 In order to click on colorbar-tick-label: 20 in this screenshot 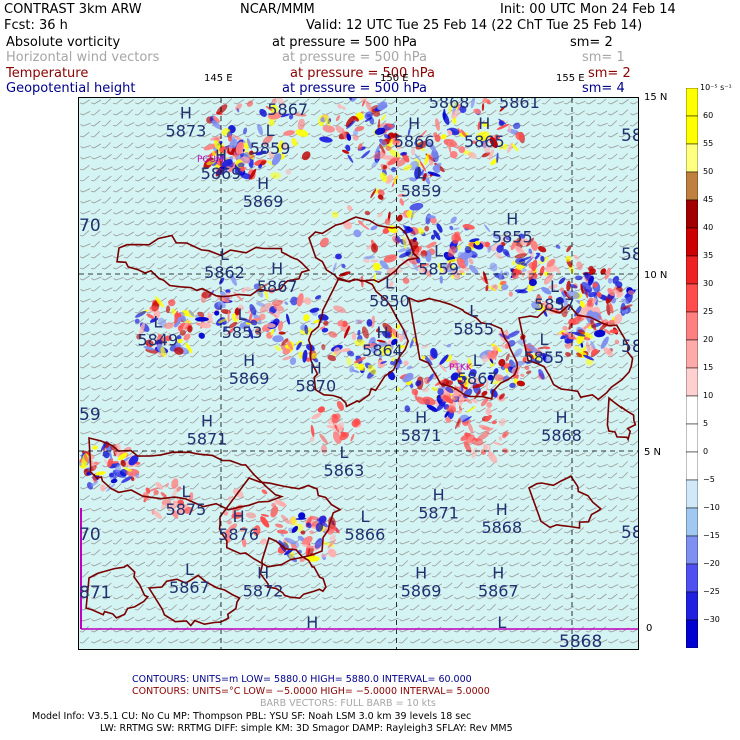, I will do `click(708, 339)`.